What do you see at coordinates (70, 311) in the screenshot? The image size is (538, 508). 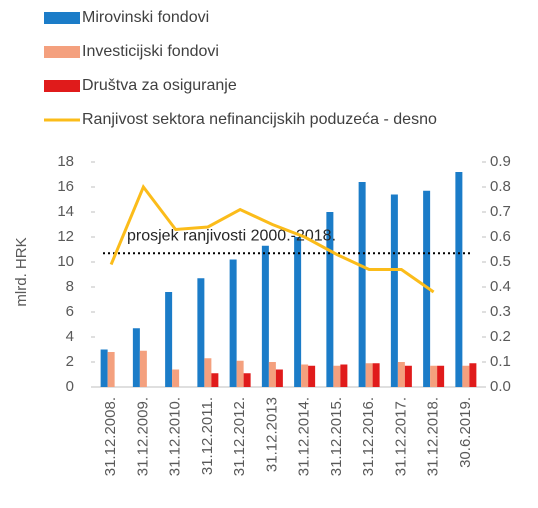 I see `y-tick-label: 6` at bounding box center [70, 311].